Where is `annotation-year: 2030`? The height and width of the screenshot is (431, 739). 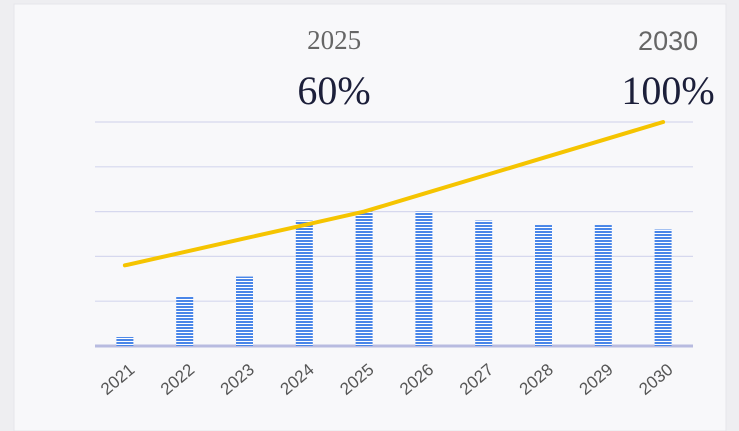 annotation-year: 2030 is located at coordinates (668, 41).